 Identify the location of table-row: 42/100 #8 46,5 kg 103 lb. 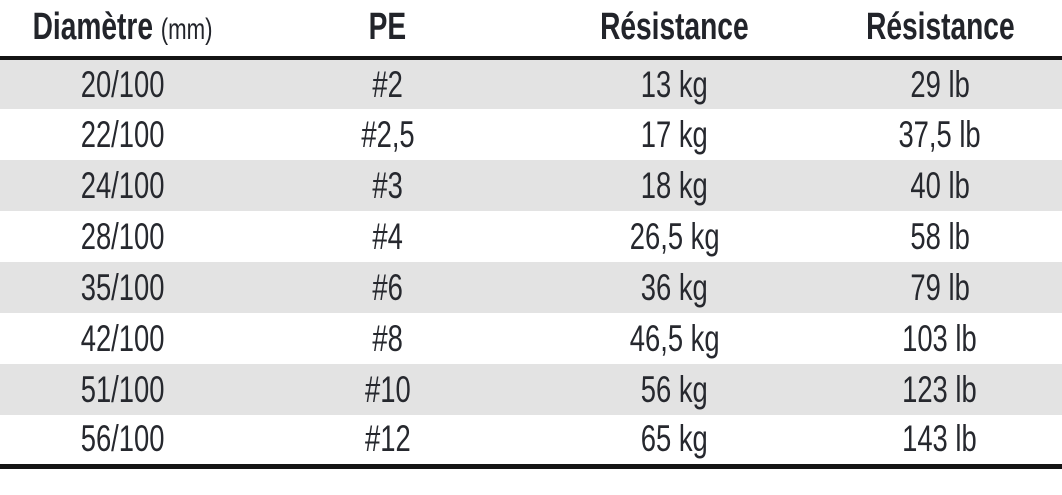
(531, 338).